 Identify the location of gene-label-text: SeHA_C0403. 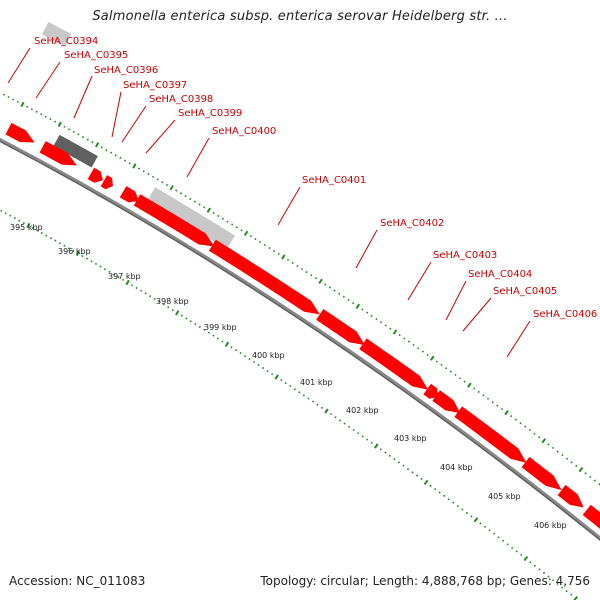
(465, 255).